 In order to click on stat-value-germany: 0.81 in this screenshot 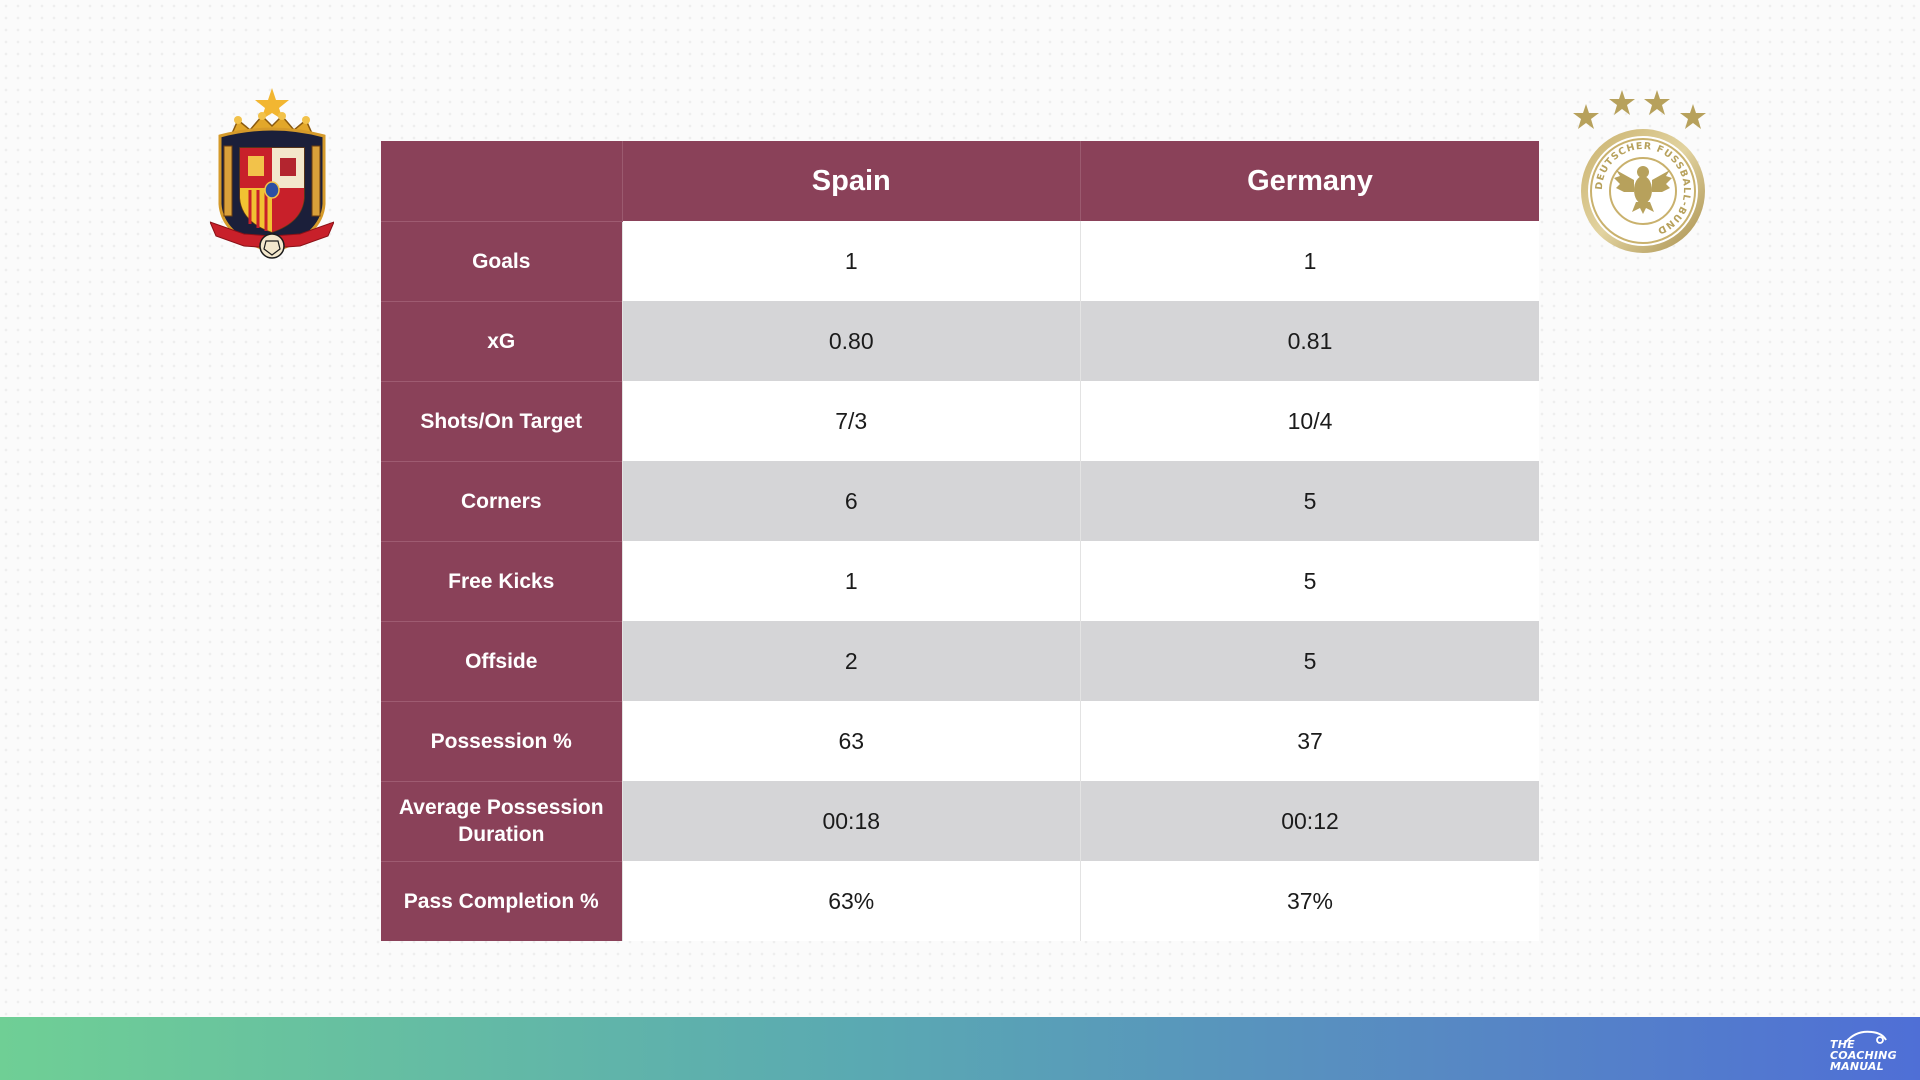, I will do `click(1309, 341)`.